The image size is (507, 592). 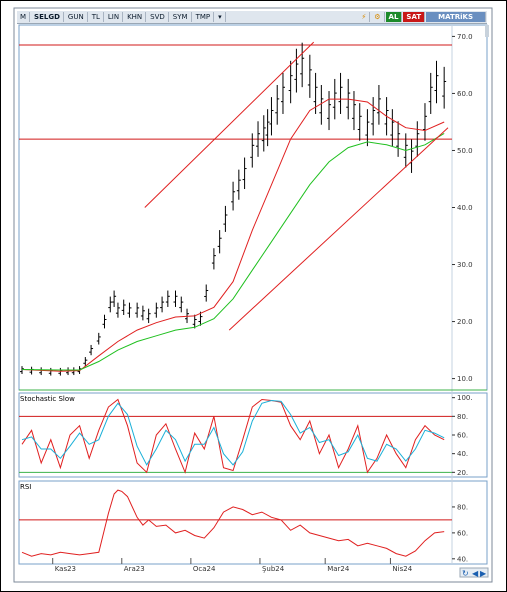 I want to click on dropdown-arrow-icon: ▾, so click(x=220, y=17).